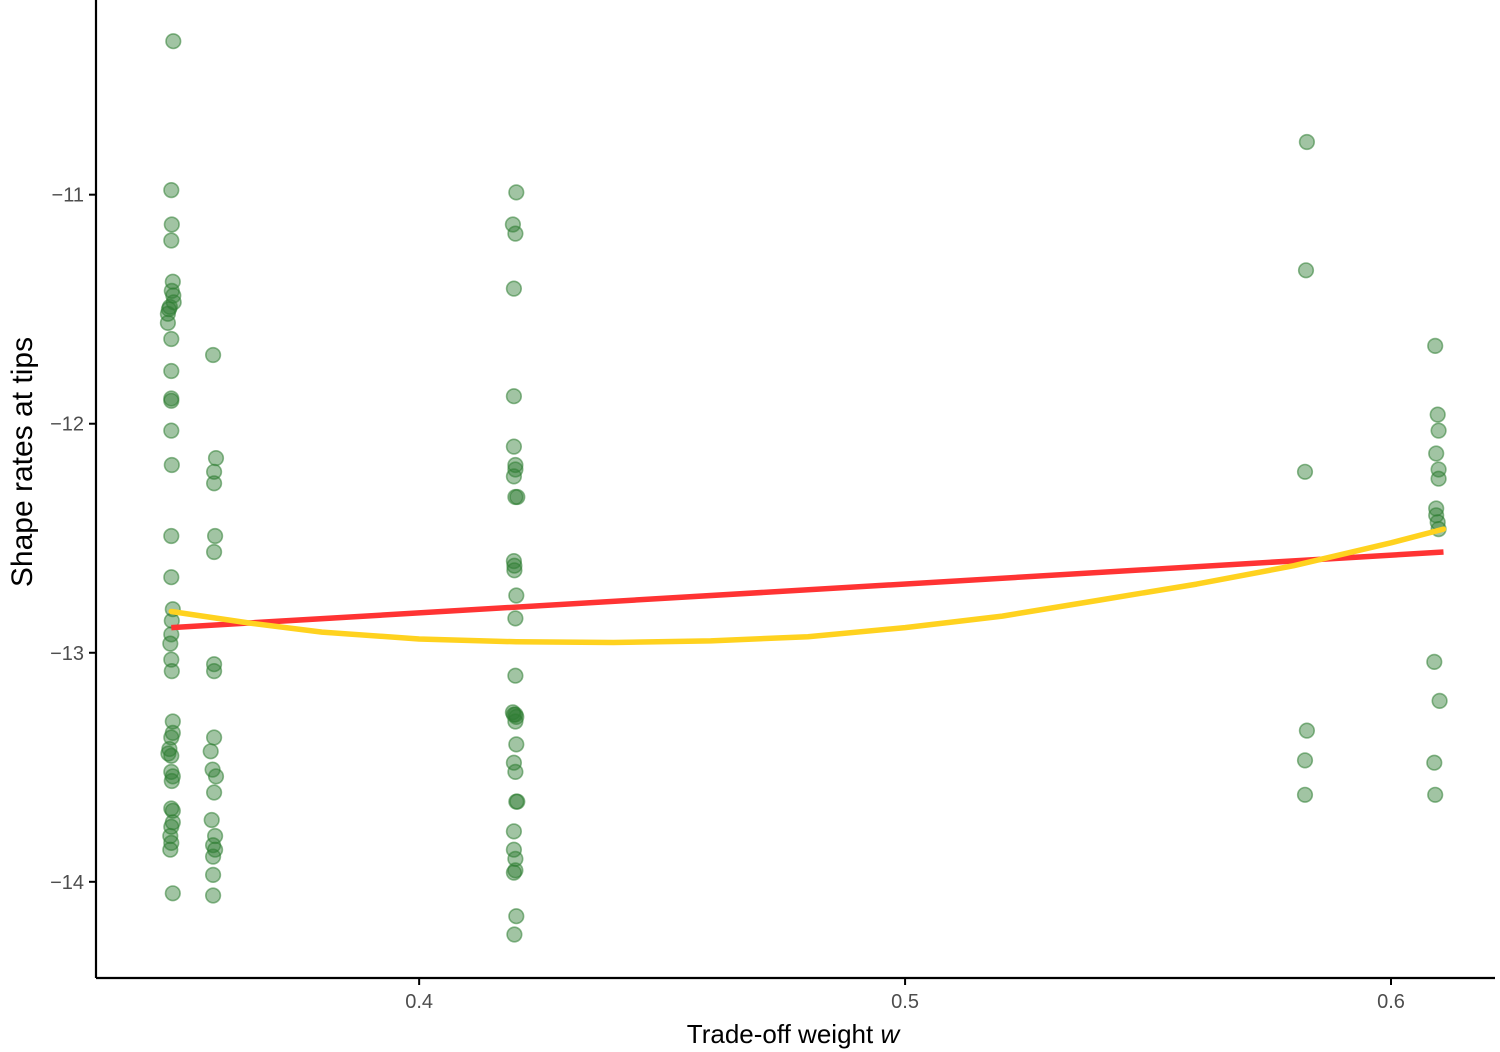  I want to click on x-tick-label: 0.5, so click(905, 1002).